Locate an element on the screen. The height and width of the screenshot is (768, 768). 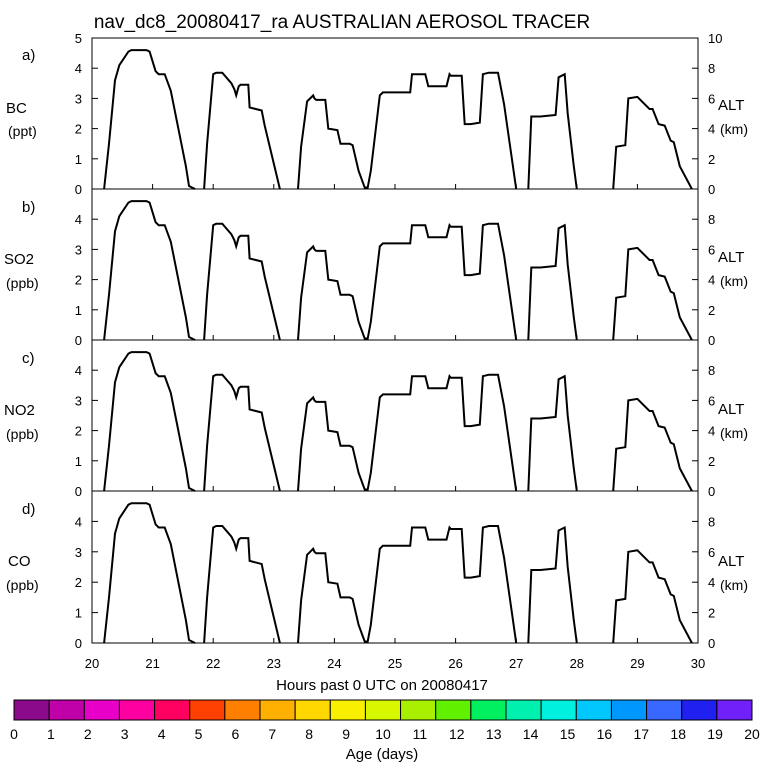
colorbar-tick-label: 13 is located at coordinates (494, 734).